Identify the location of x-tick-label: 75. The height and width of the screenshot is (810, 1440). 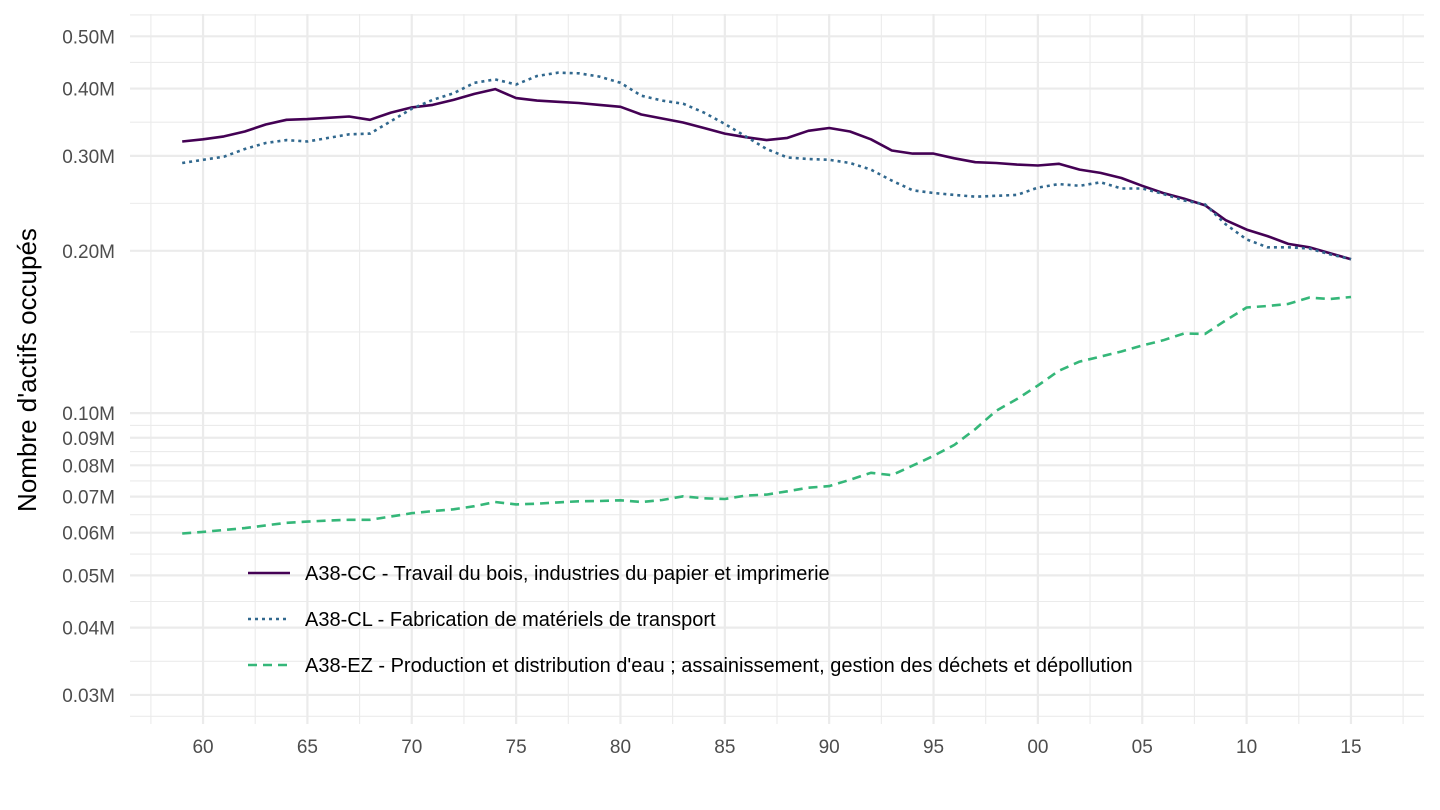
(516, 747).